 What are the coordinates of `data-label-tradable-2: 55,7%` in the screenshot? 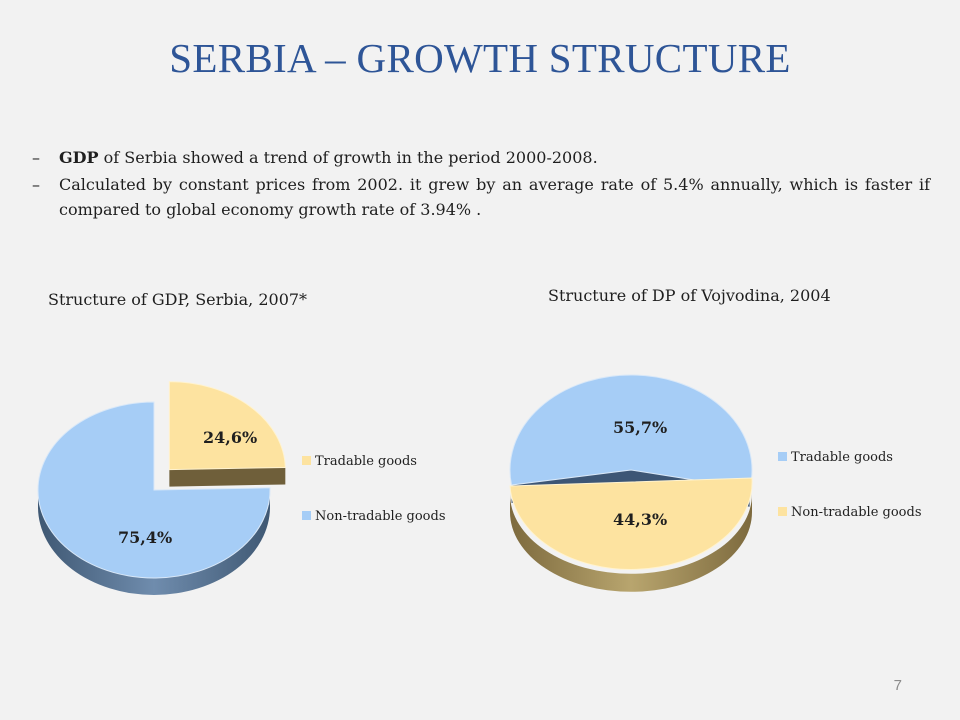 It's located at (640, 427).